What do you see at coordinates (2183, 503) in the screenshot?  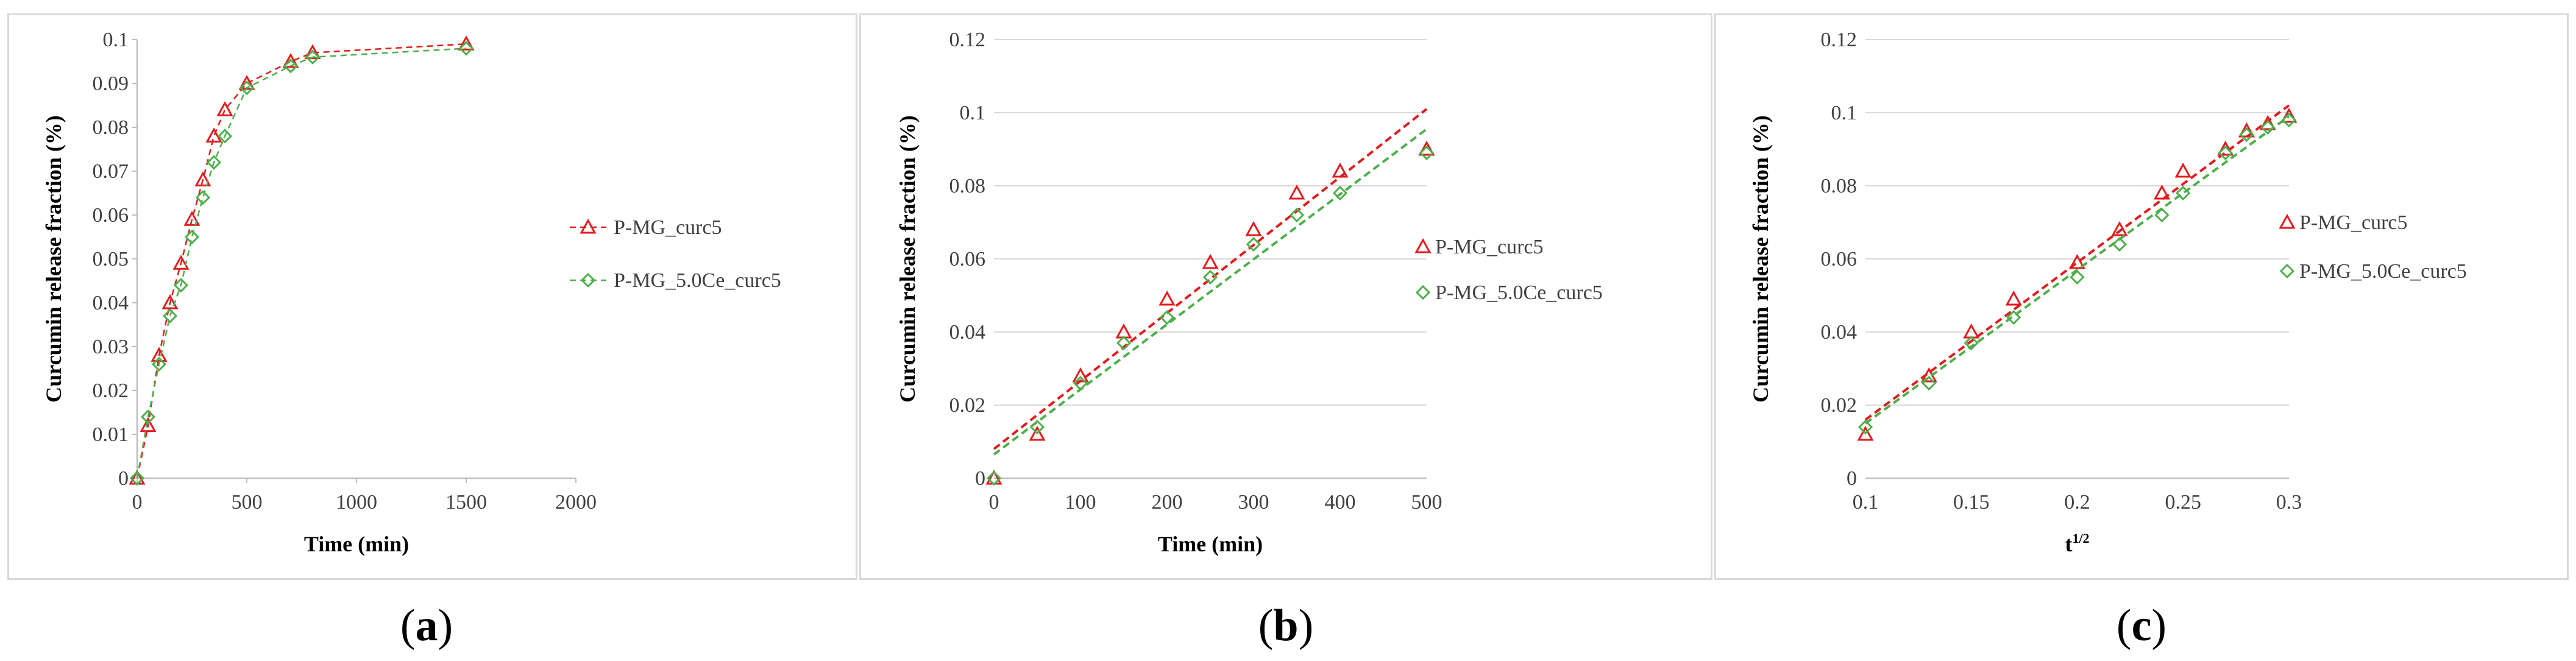 I see `c-xtick-label: 0.25` at bounding box center [2183, 503].